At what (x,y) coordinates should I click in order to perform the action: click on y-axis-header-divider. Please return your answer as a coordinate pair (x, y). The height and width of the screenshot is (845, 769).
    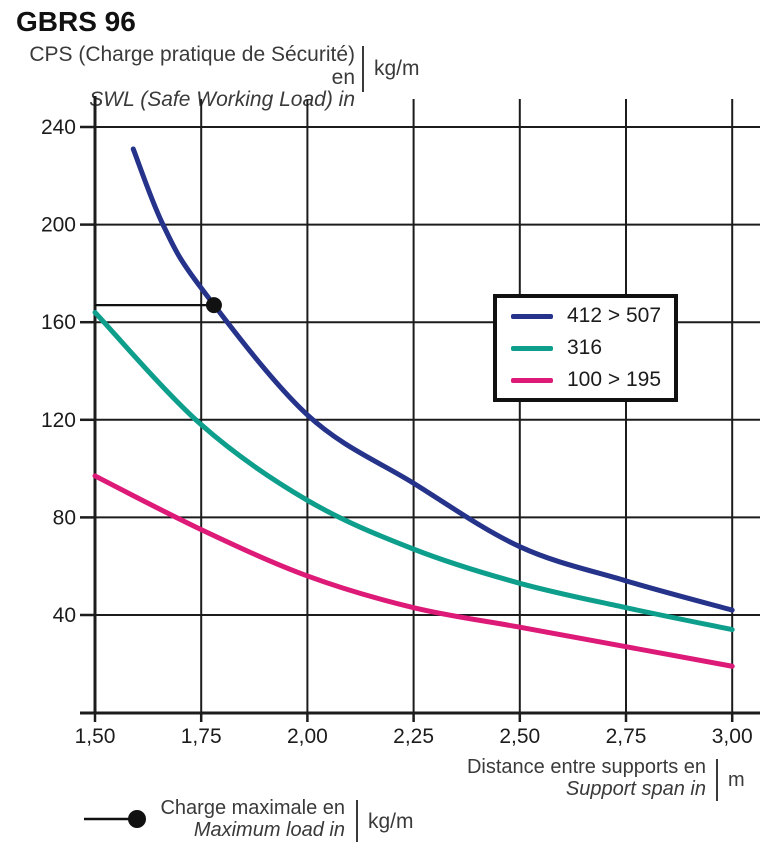
    Looking at the image, I should click on (363, 69).